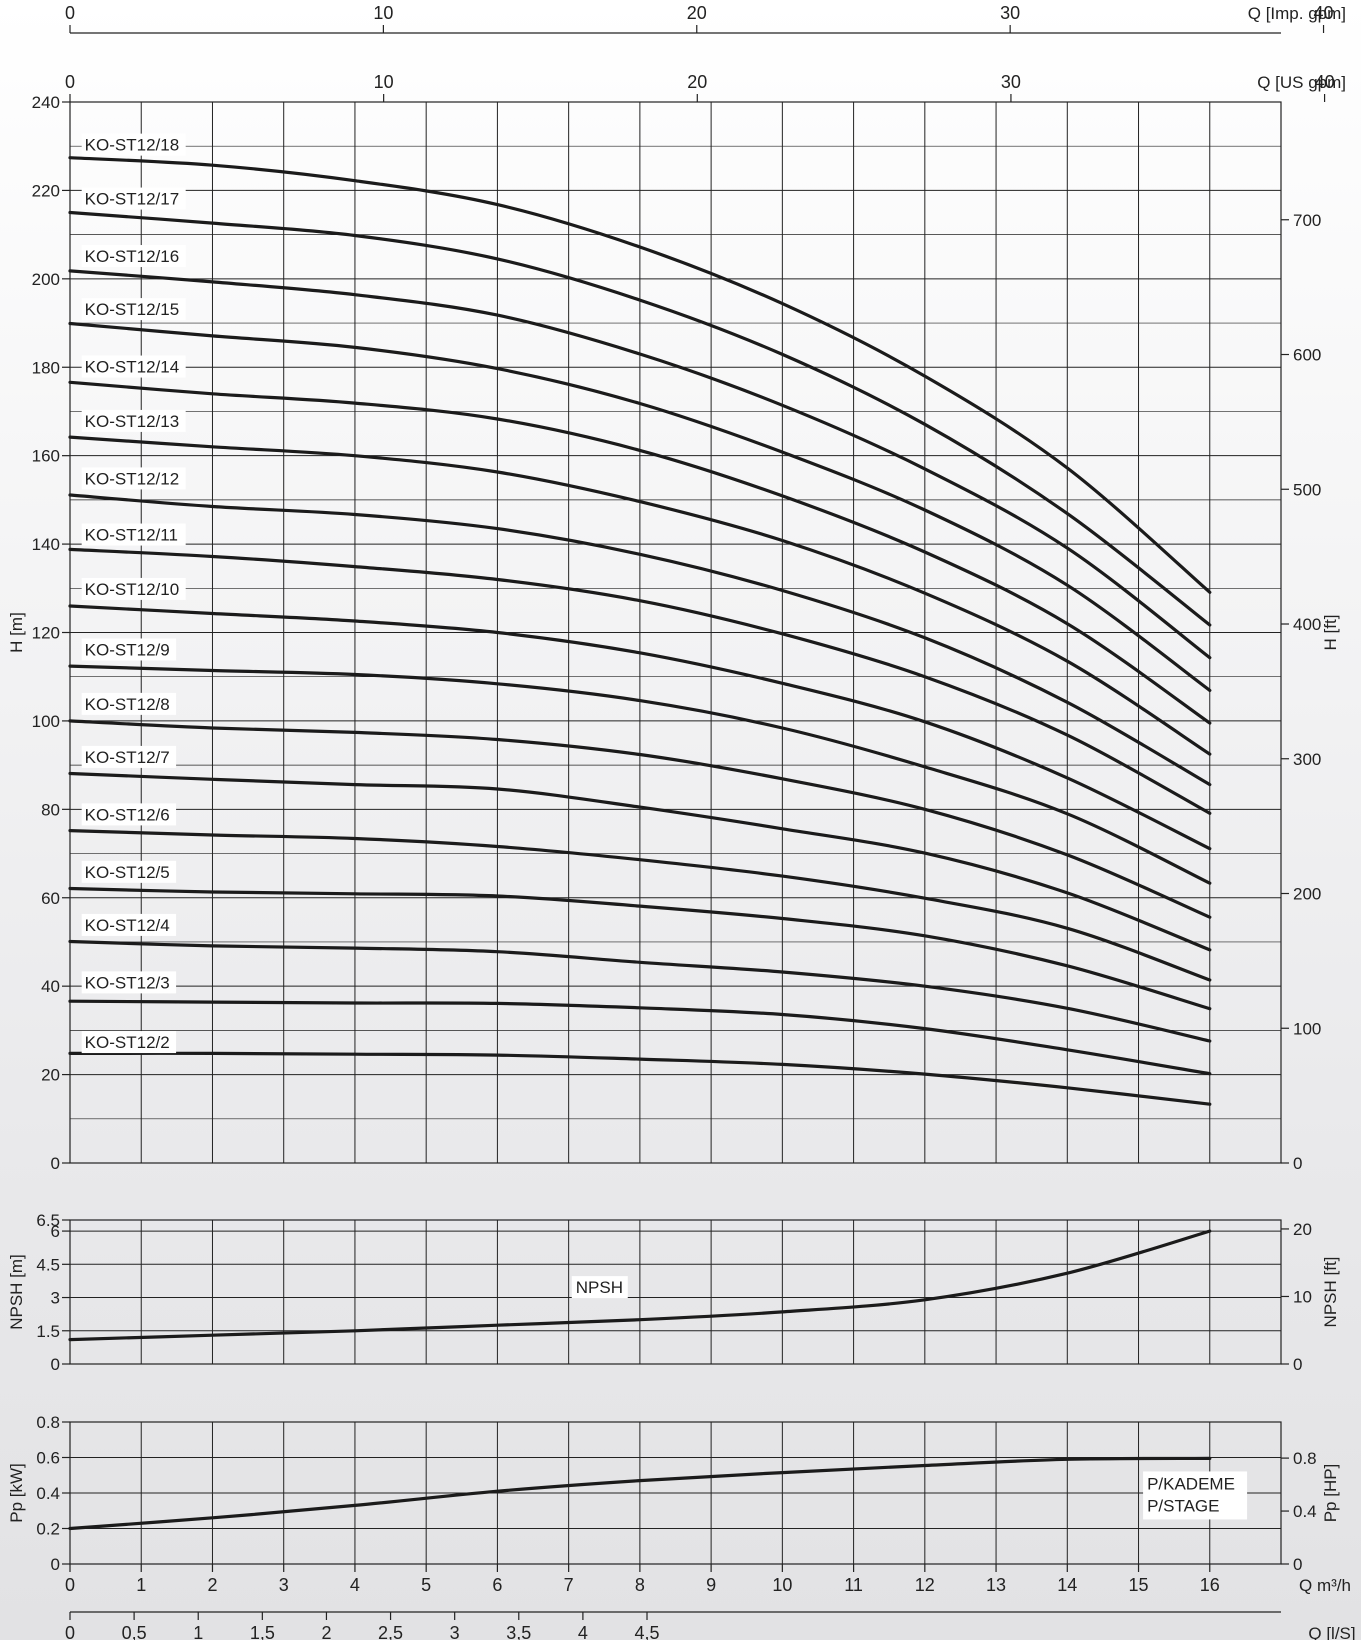 The width and height of the screenshot is (1361, 1640). Describe the element at coordinates (1191, 1483) in the screenshot. I see `power-annotation-line-1: P/KADEME` at that location.